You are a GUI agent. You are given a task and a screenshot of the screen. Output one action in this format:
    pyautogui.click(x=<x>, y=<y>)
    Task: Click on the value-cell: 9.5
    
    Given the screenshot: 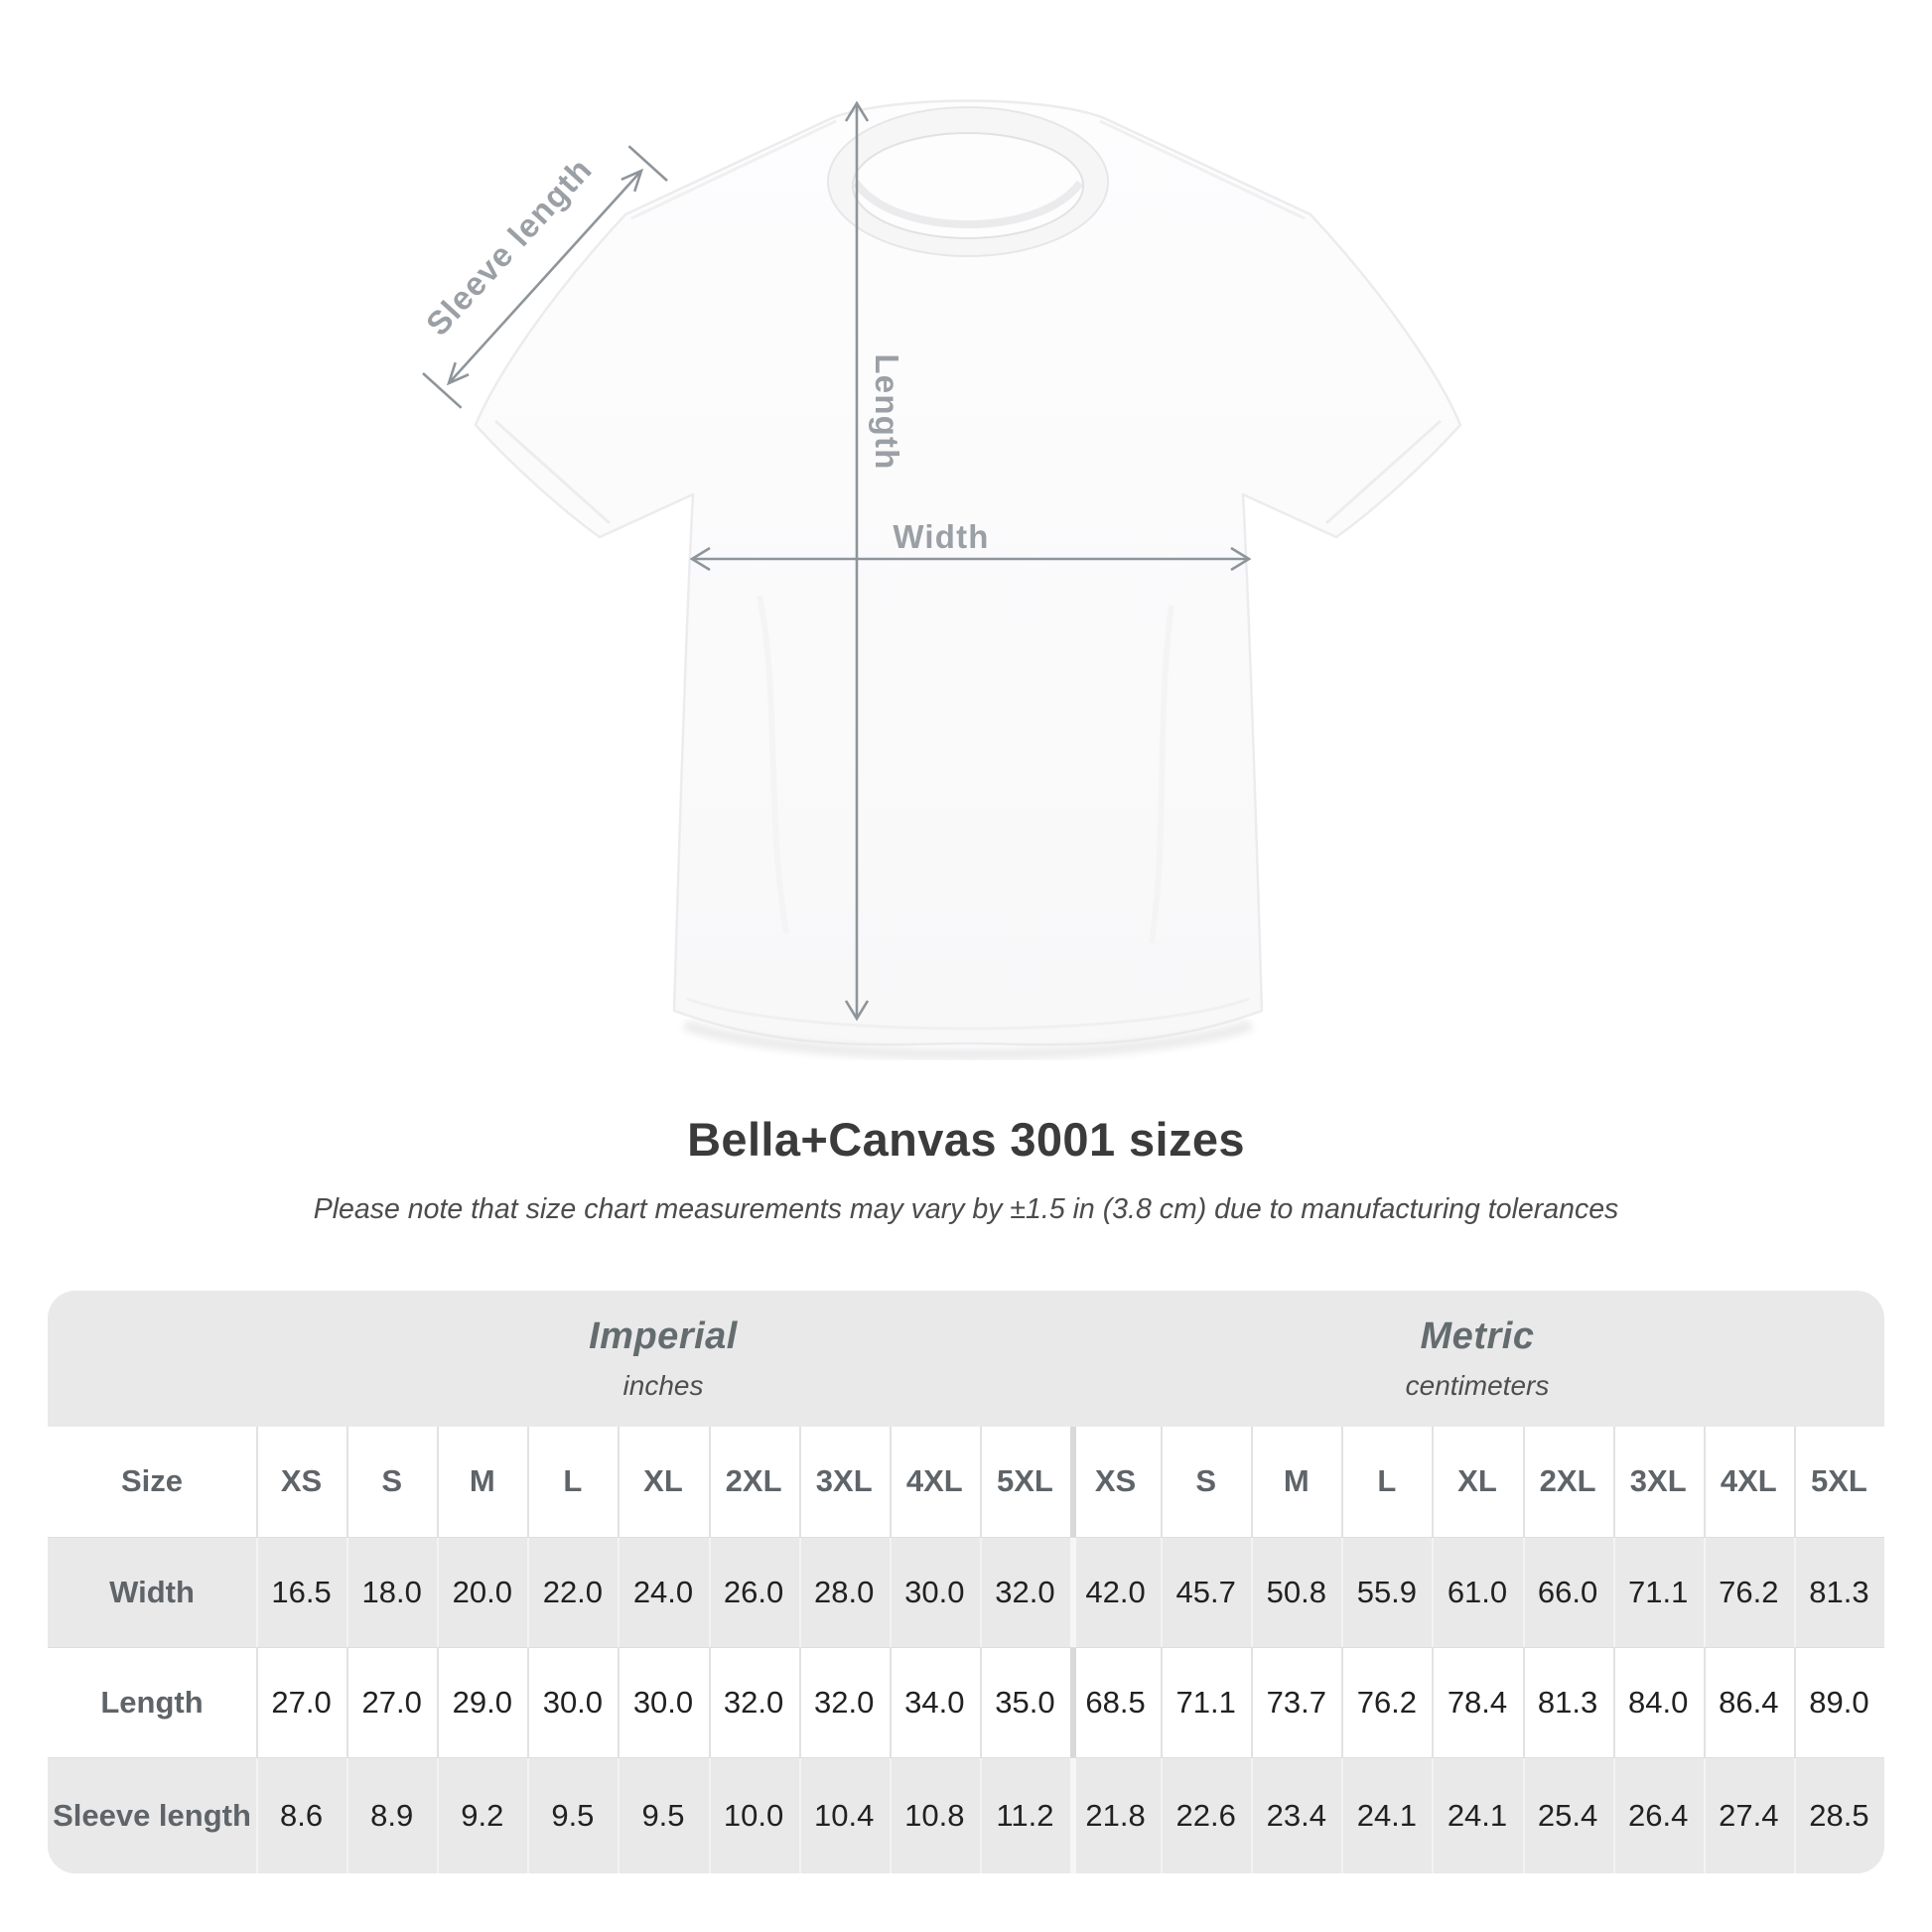 What is the action you would take?
    pyautogui.click(x=663, y=1815)
    